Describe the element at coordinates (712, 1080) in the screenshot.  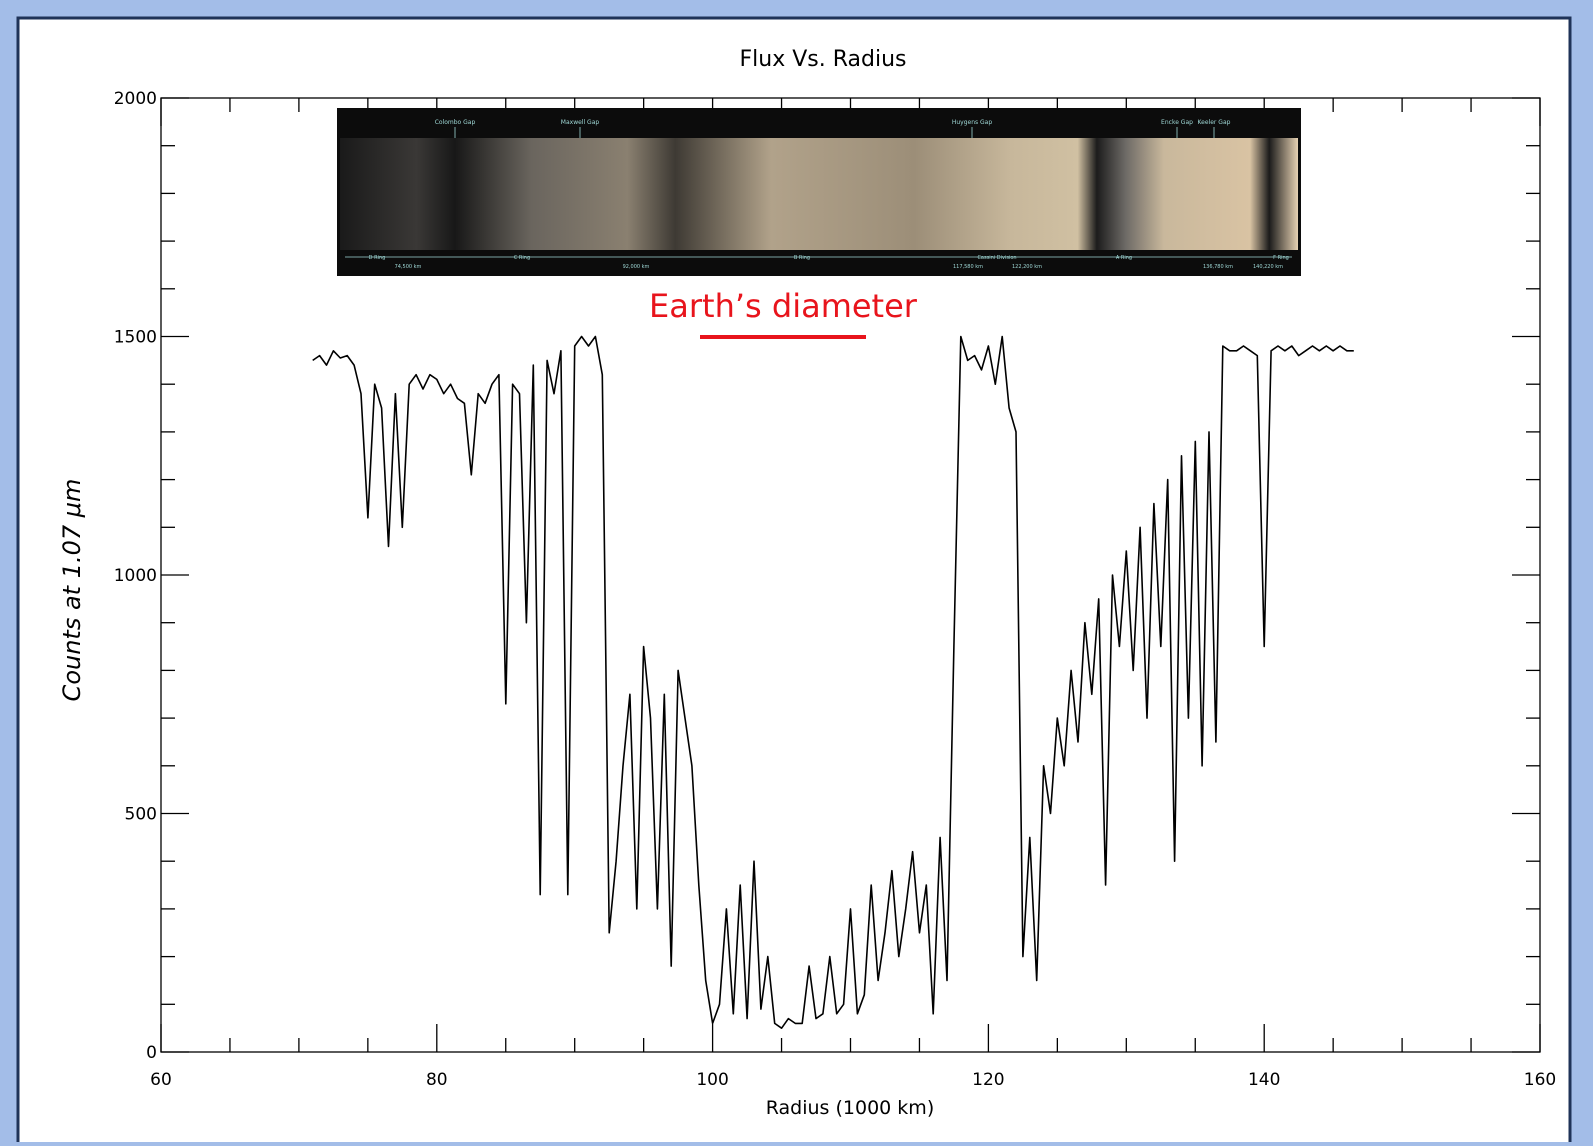
I see `x-tick-label: 100` at that location.